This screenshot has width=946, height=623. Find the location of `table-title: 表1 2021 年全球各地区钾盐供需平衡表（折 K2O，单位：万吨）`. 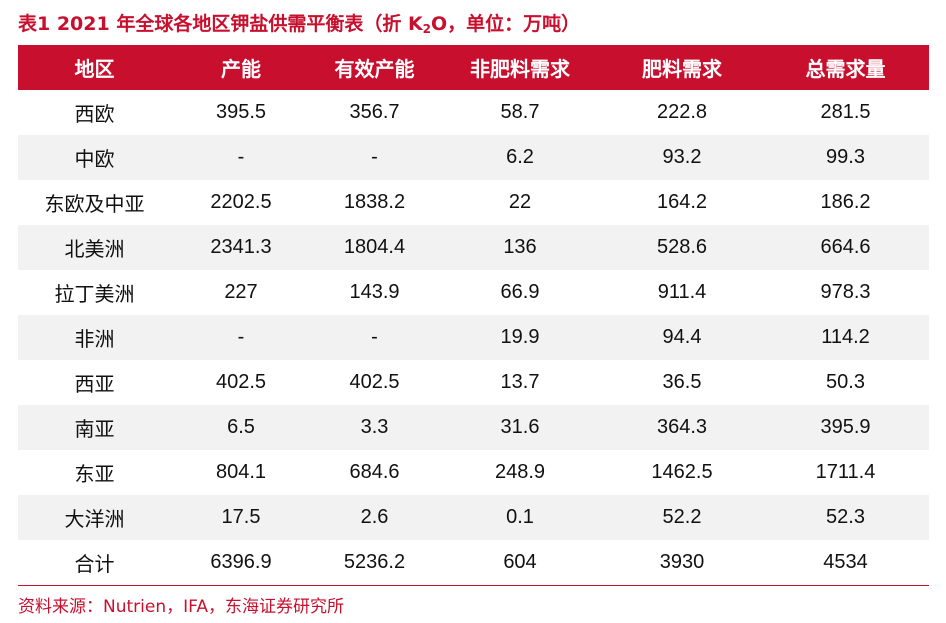

table-title: 表1 2021 年全球各地区钾盐供需平衡表（折 K2O，单位：万吨） is located at coordinates (299, 22).